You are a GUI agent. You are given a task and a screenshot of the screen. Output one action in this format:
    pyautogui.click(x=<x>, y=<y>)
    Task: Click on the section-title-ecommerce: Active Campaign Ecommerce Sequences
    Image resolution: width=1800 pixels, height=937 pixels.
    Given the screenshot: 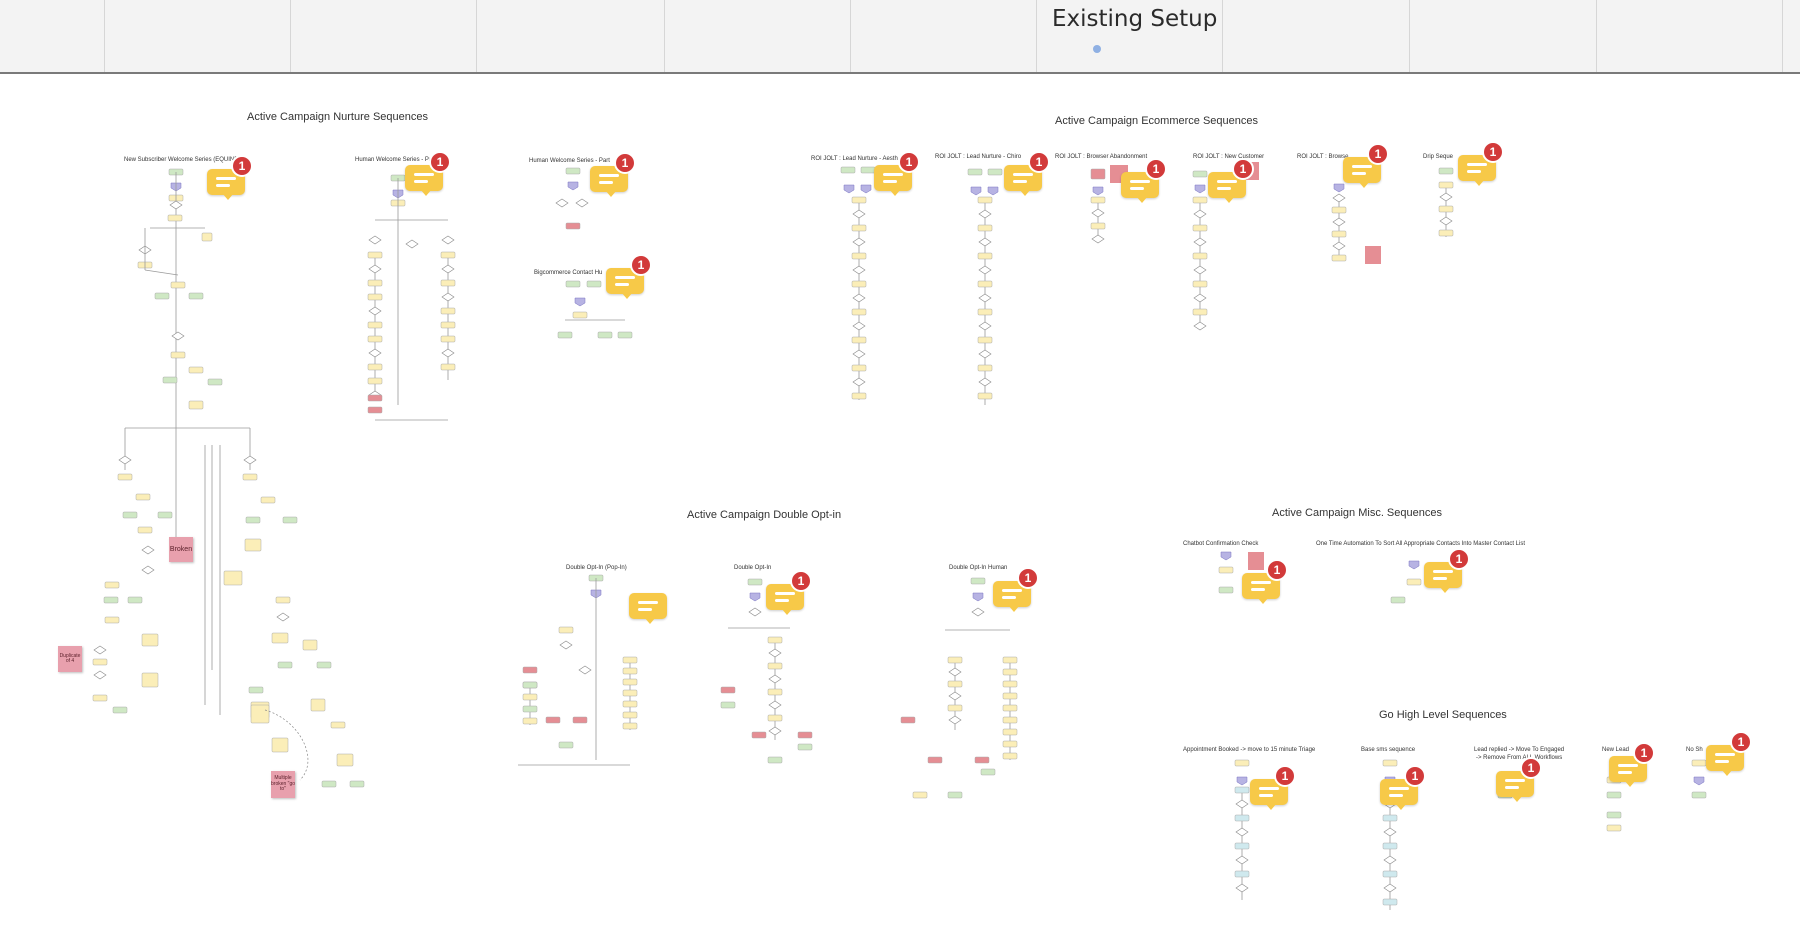 What is the action you would take?
    pyautogui.click(x=1156, y=121)
    